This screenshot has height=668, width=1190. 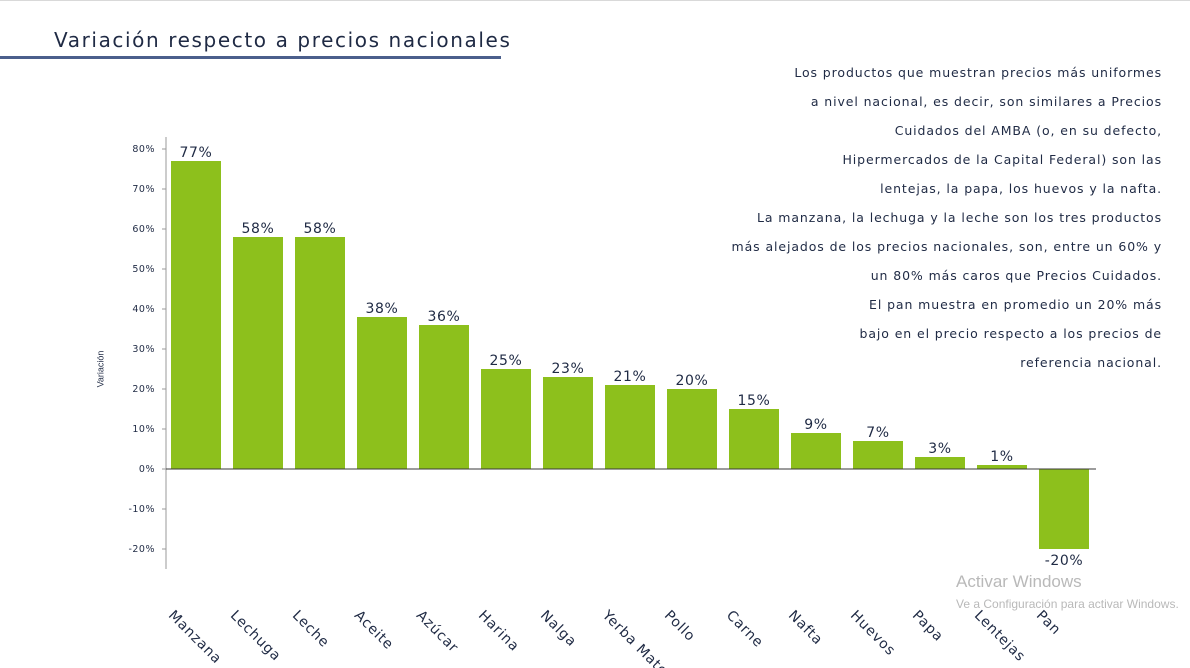 What do you see at coordinates (143, 189) in the screenshot?
I see `y-tick-label: 70%` at bounding box center [143, 189].